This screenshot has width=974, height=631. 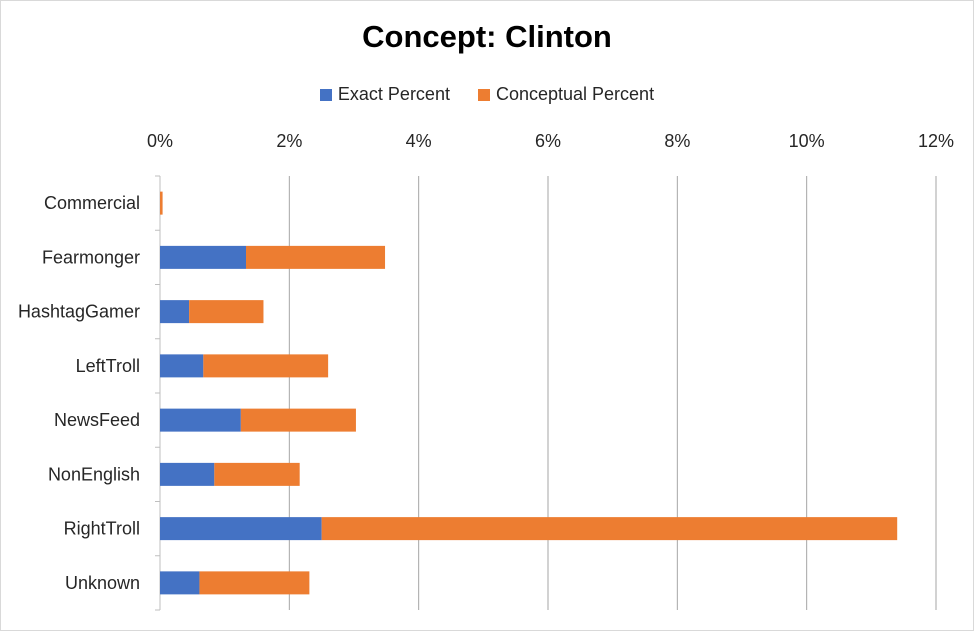 What do you see at coordinates (97, 420) in the screenshot?
I see `category-label: NewsFeed` at bounding box center [97, 420].